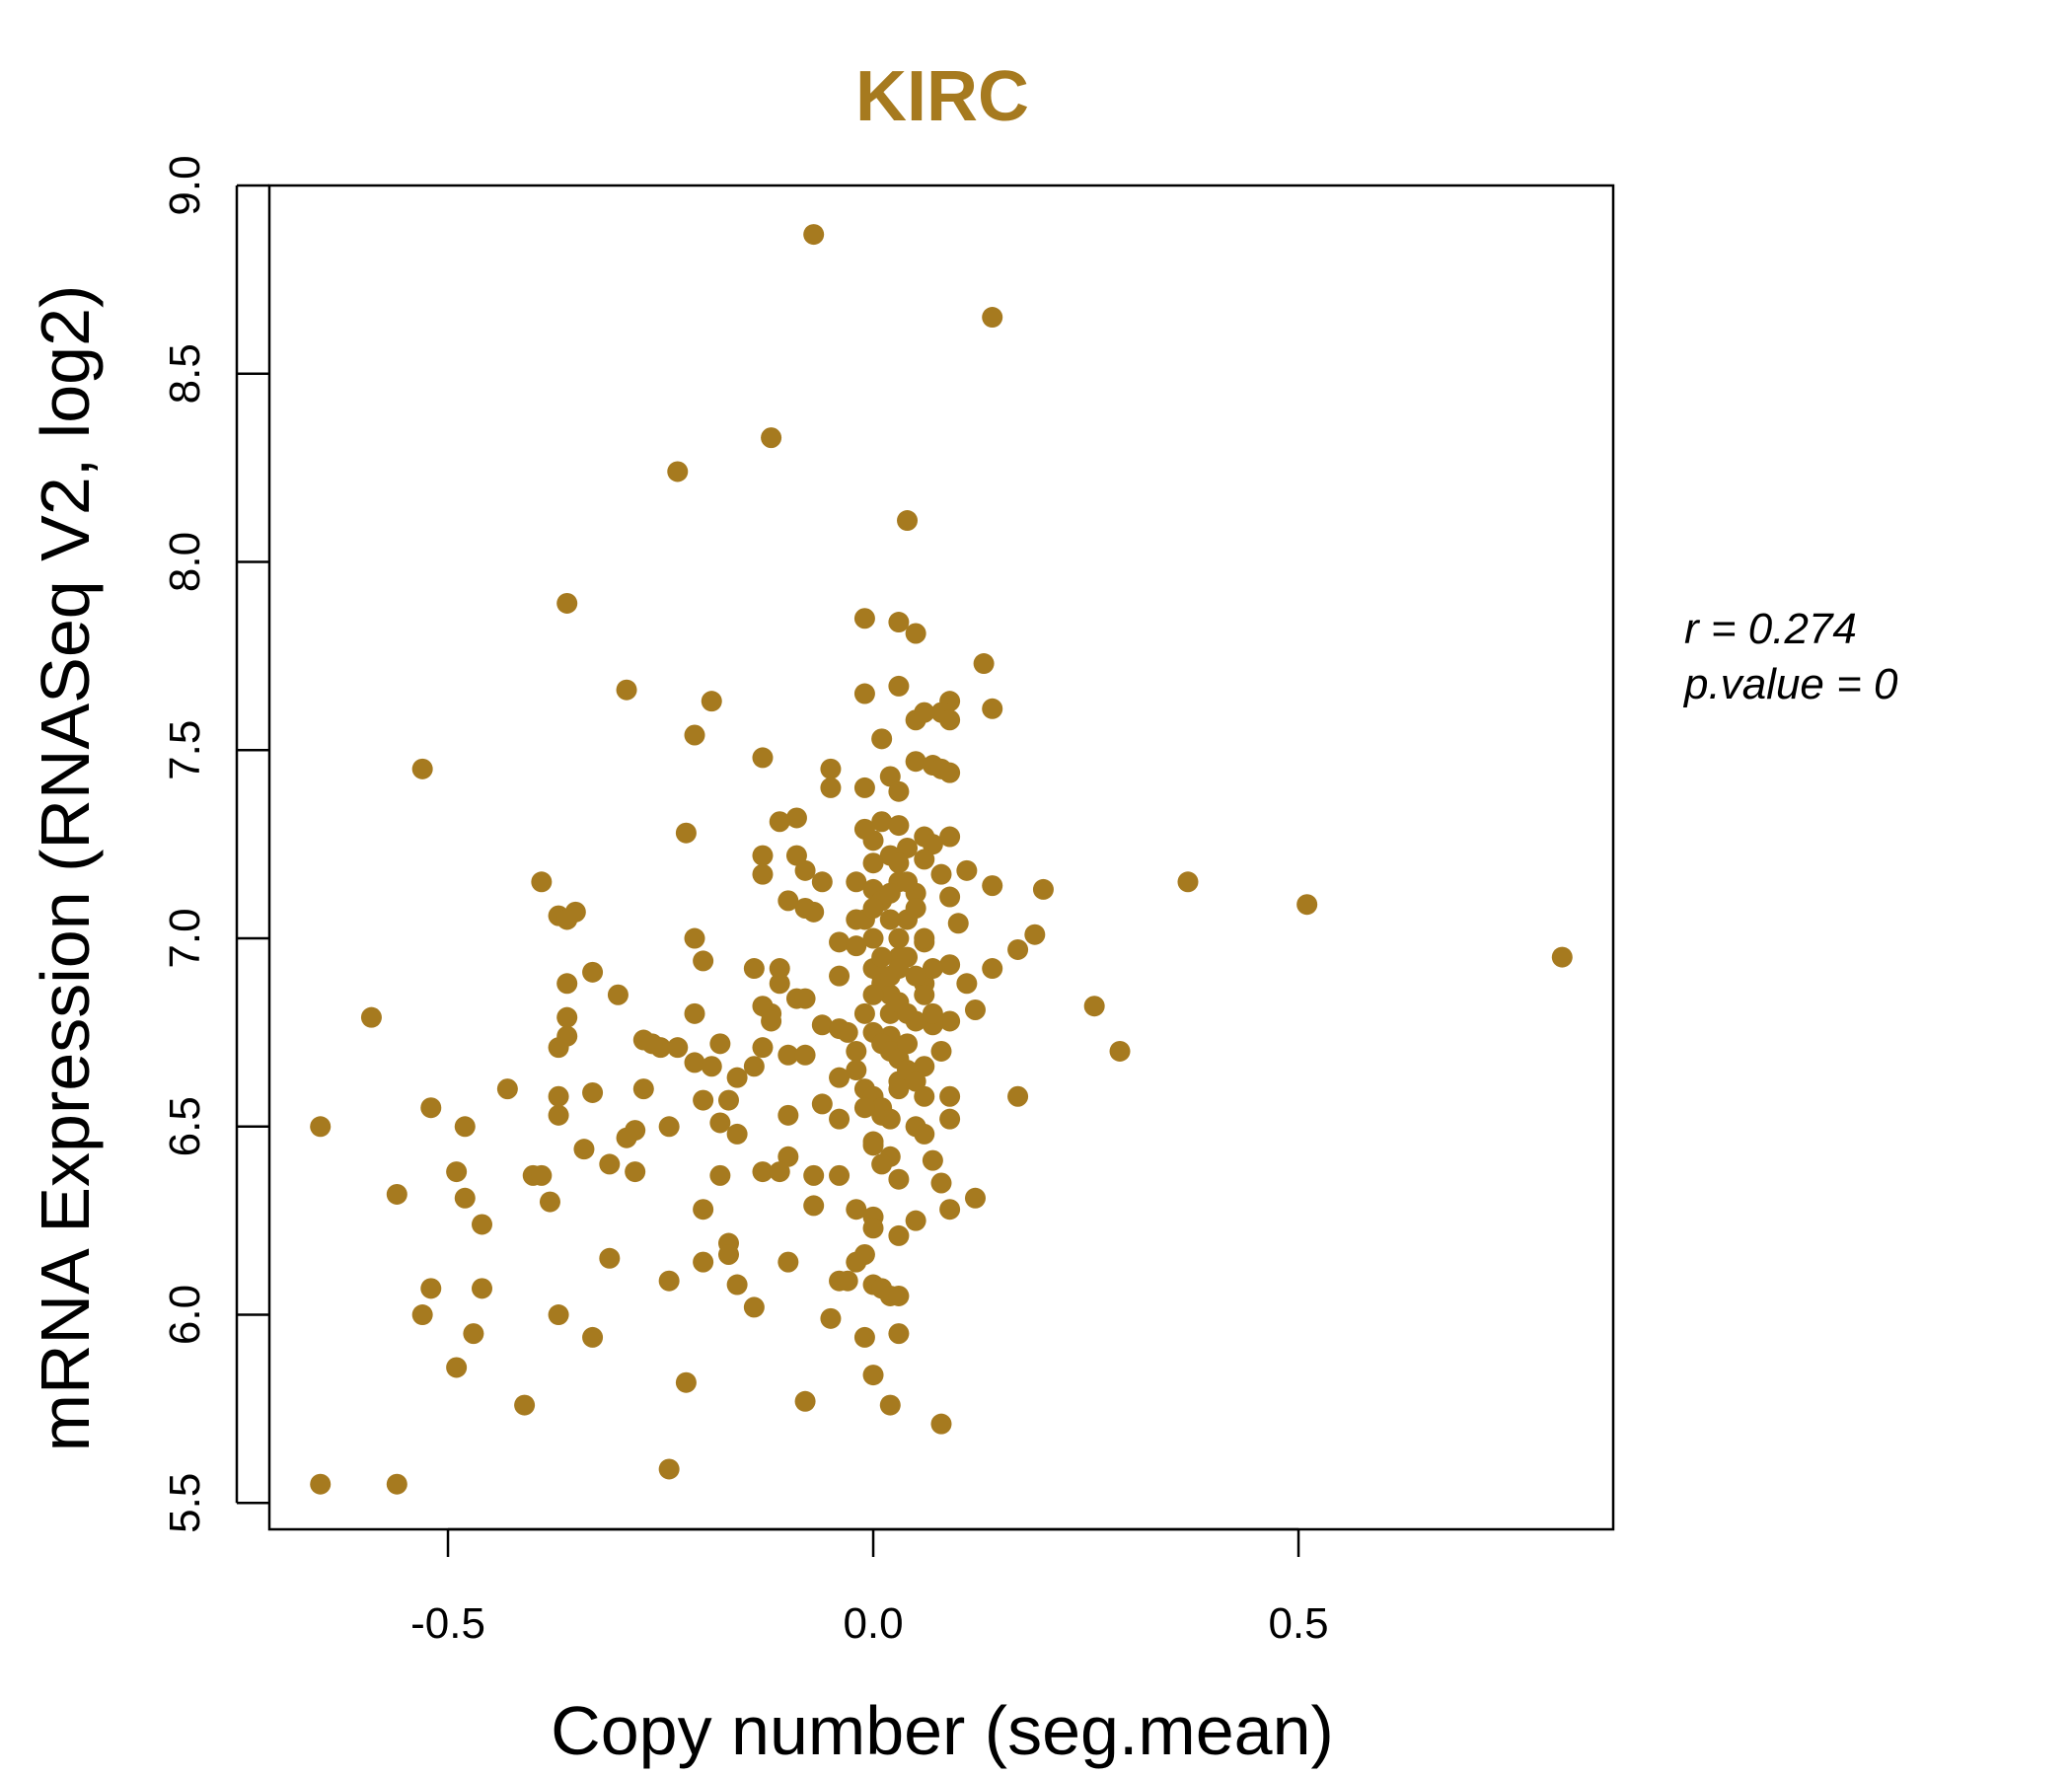 The height and width of the screenshot is (1776, 2072). Describe the element at coordinates (942, 97) in the screenshot. I see `chart-title: KIRC` at that location.